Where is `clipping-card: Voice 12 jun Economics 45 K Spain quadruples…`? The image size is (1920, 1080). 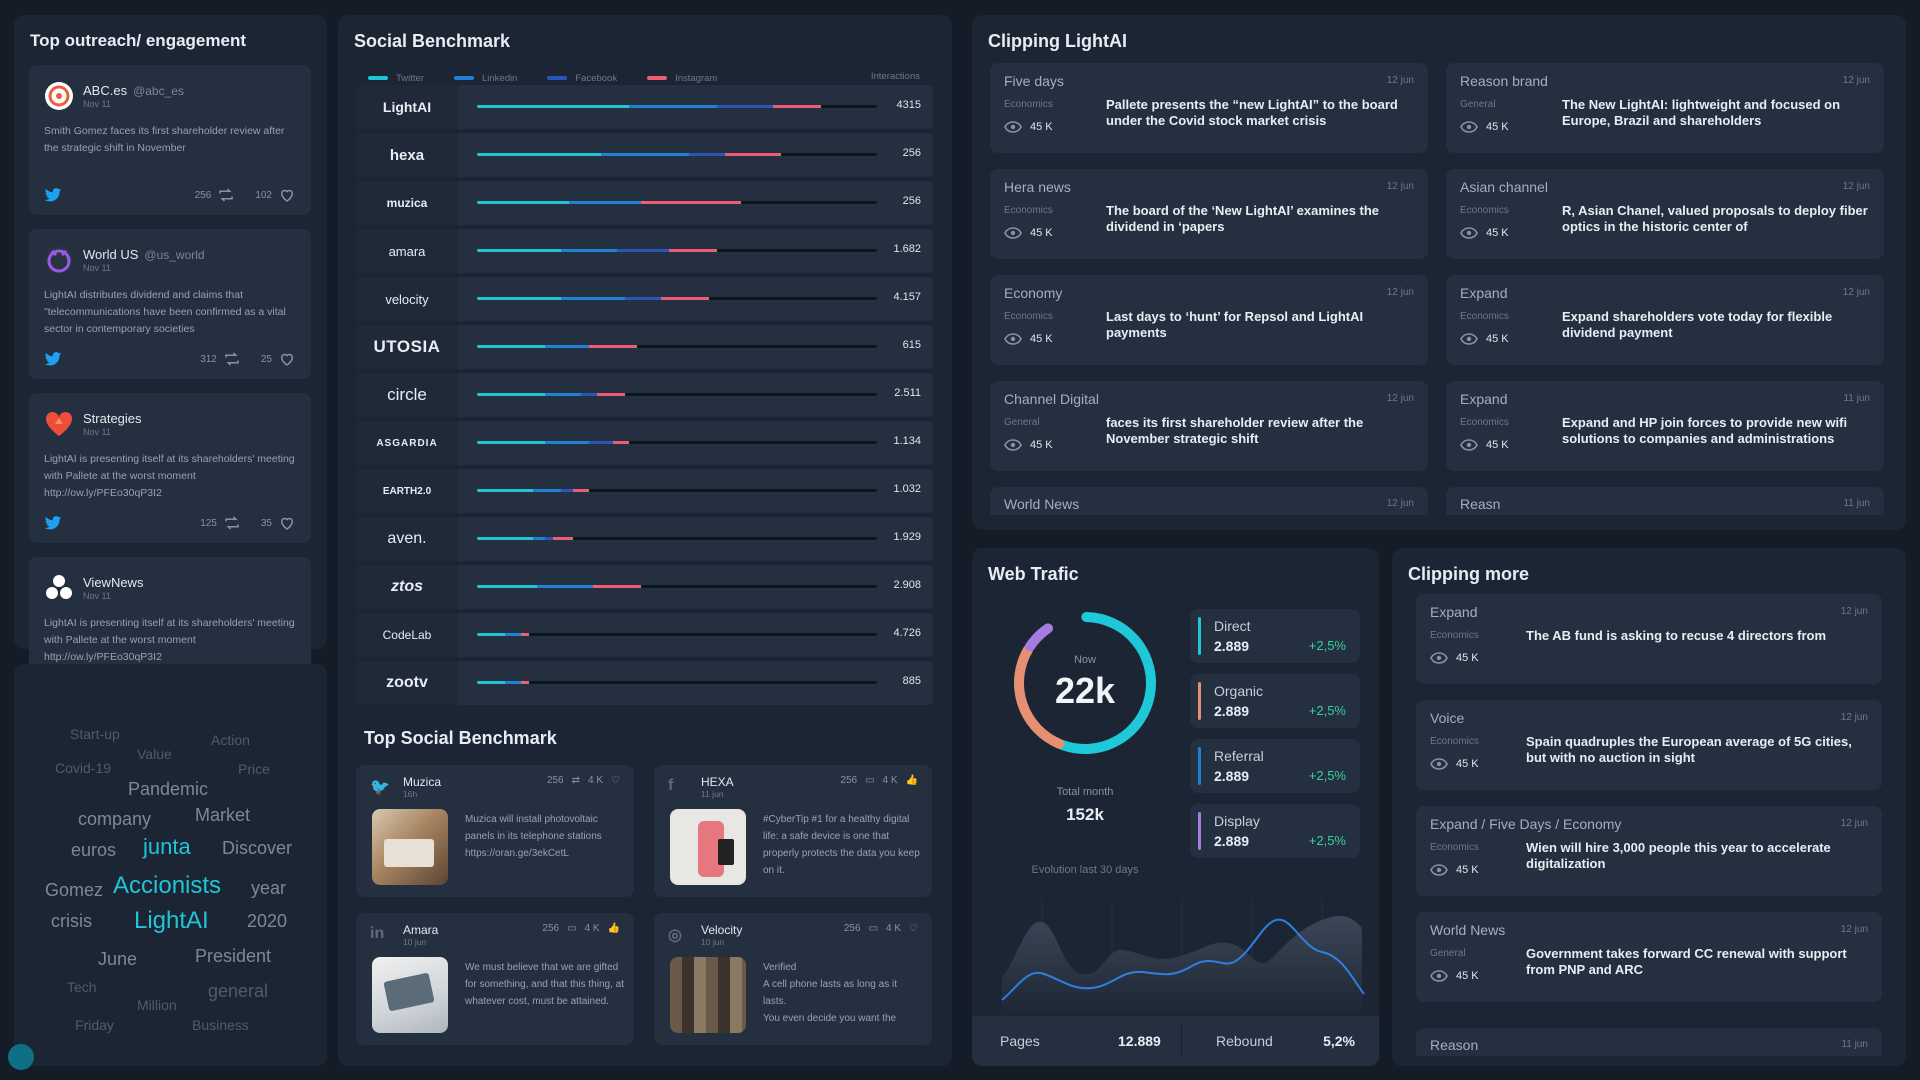 clipping-card: Voice 12 jun Economics 45 K Spain quadruples… is located at coordinates (1649, 745).